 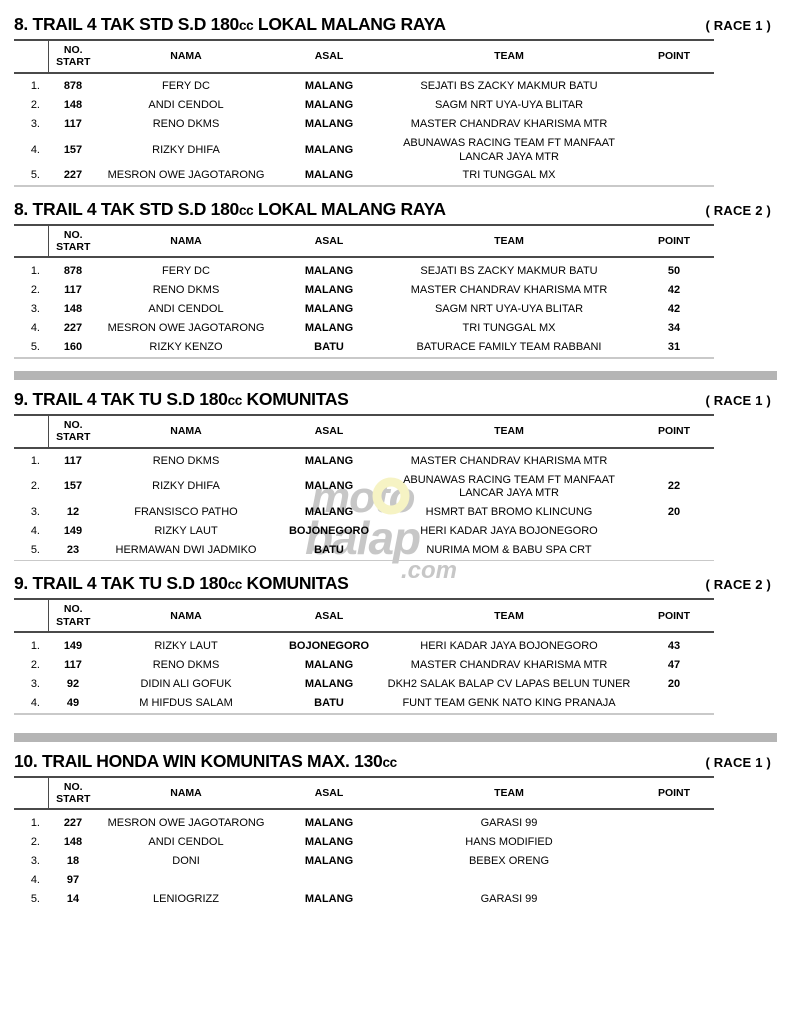 What do you see at coordinates (509, 461) in the screenshot?
I see `cell-team: MASTER CHANDRAV KHARISMA MTR` at bounding box center [509, 461].